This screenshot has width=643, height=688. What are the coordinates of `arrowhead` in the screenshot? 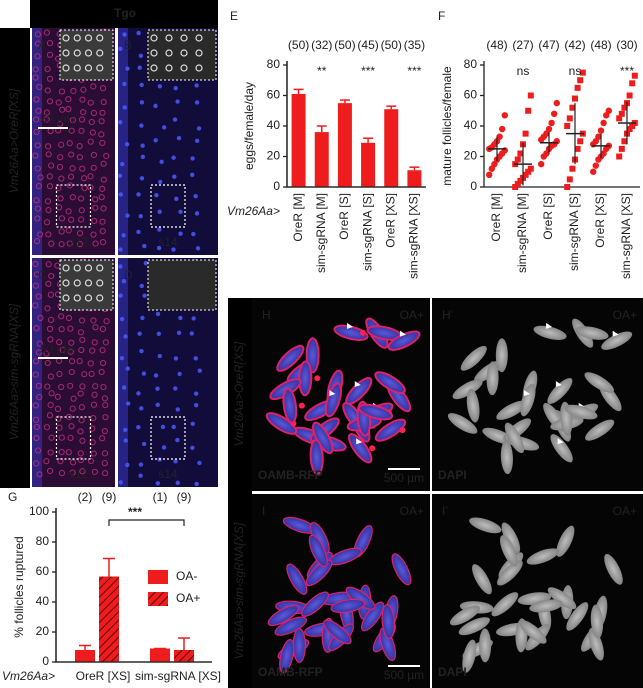 It's located at (402, 333).